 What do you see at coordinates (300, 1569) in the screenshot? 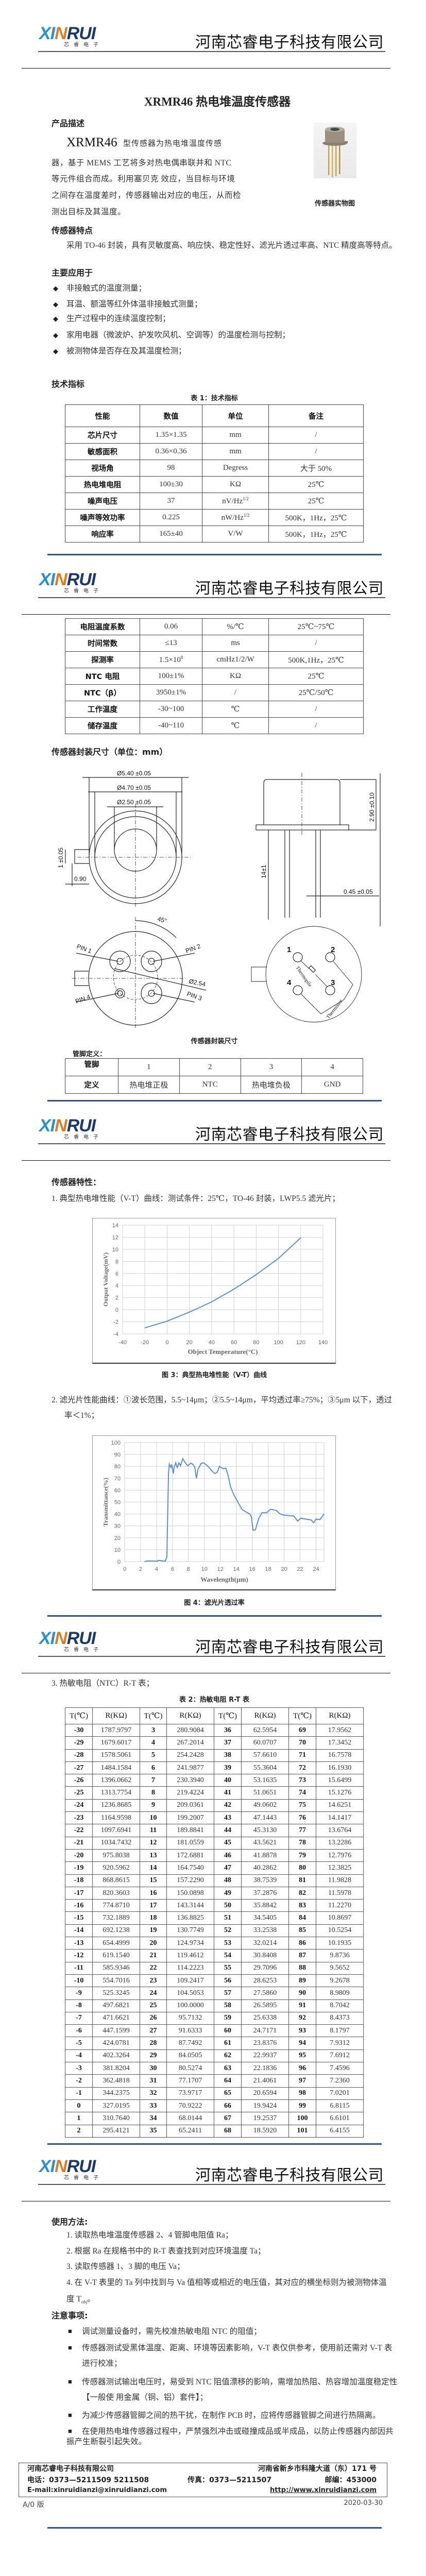
I see `x-tick-label: 22` at bounding box center [300, 1569].